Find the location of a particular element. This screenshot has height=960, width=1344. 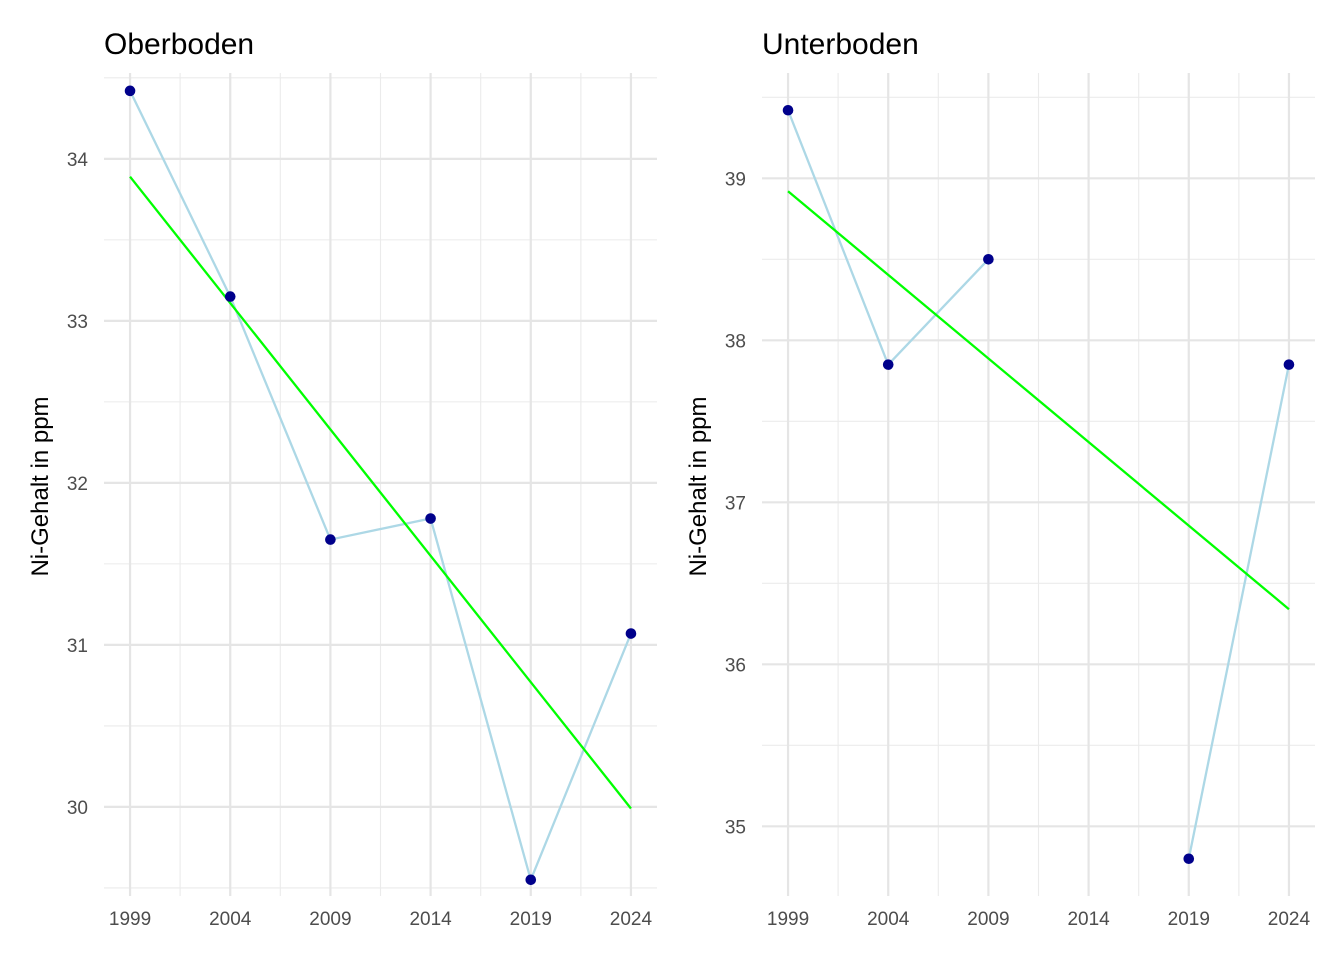

panel-title: Oberboden is located at coordinates (179, 44).